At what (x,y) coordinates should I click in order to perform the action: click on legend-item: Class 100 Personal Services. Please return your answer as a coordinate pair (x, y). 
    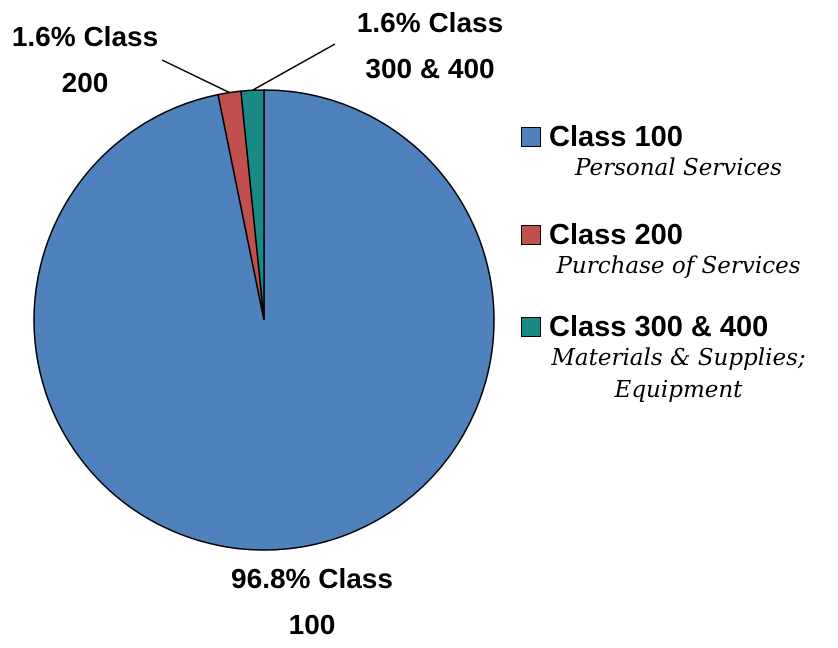
    Looking at the image, I should click on (678, 153).